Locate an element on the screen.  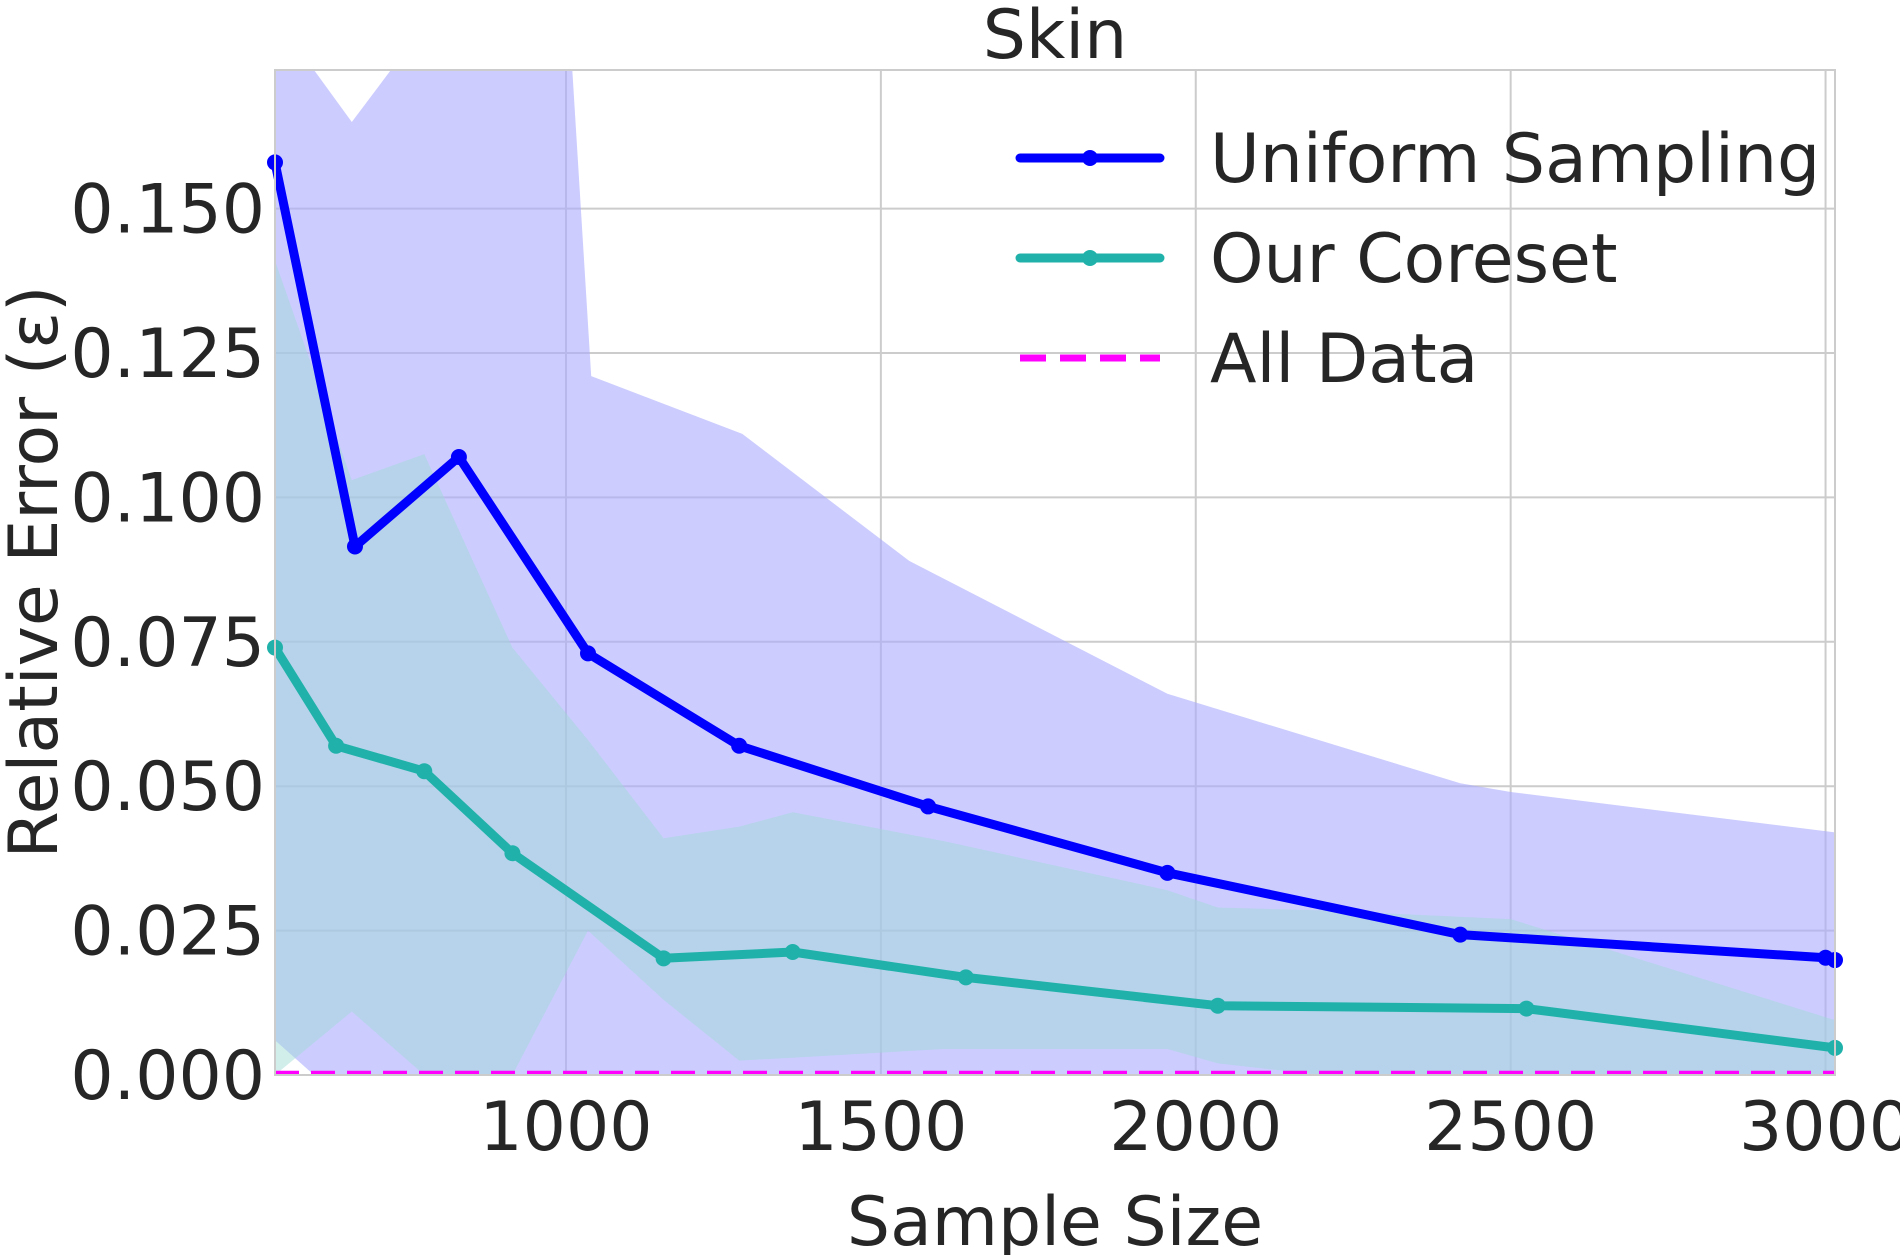
x-tick-label: 2000 is located at coordinates (1195, 1127).